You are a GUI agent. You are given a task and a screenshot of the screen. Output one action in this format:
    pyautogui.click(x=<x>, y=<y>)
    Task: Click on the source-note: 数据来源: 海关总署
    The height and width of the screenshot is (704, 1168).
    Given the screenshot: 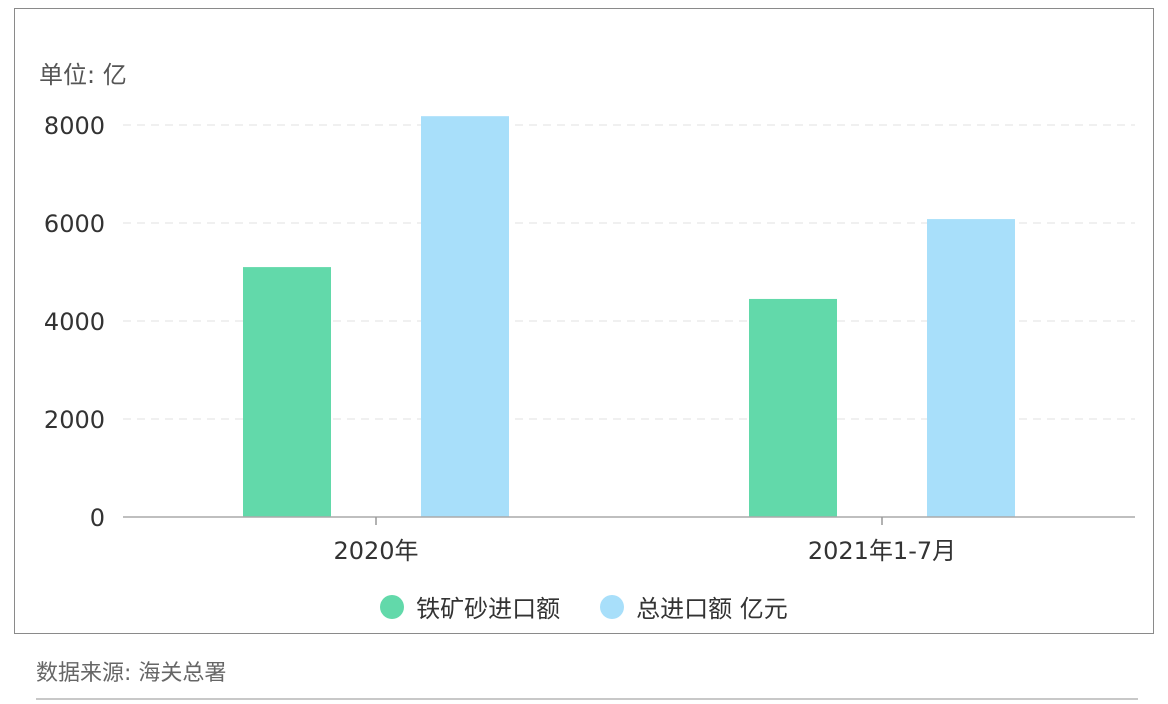 What is the action you would take?
    pyautogui.click(x=131, y=673)
    